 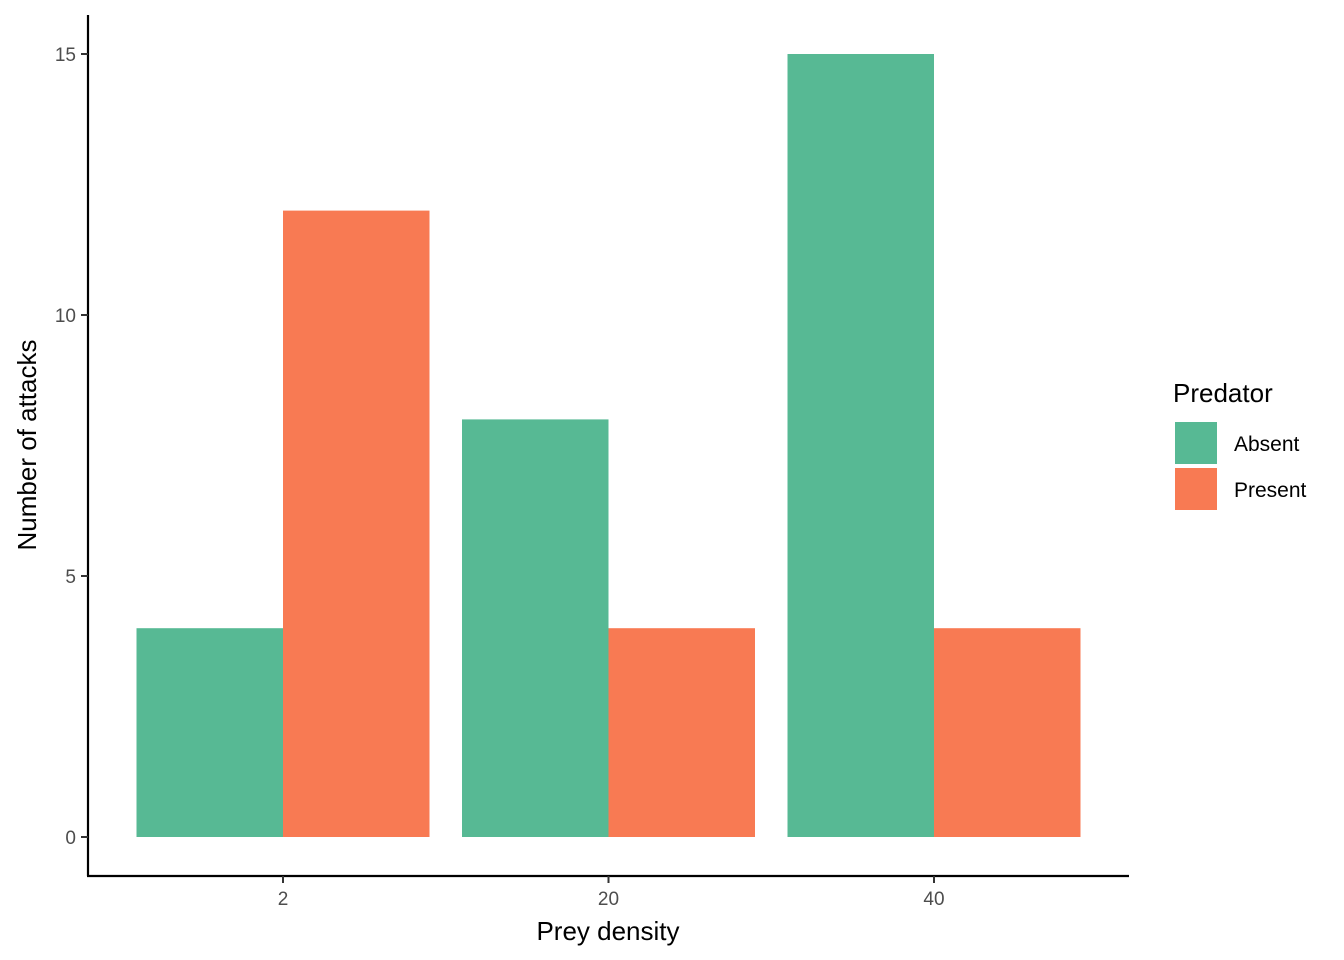 What do you see at coordinates (1241, 466) in the screenshot?
I see `legend-items: Absent Present` at bounding box center [1241, 466].